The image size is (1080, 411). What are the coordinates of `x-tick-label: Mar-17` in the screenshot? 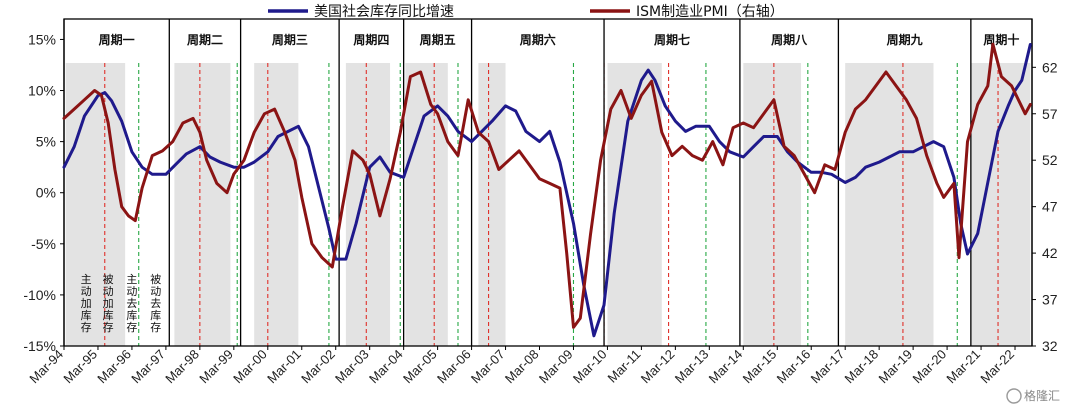 It's located at (828, 367).